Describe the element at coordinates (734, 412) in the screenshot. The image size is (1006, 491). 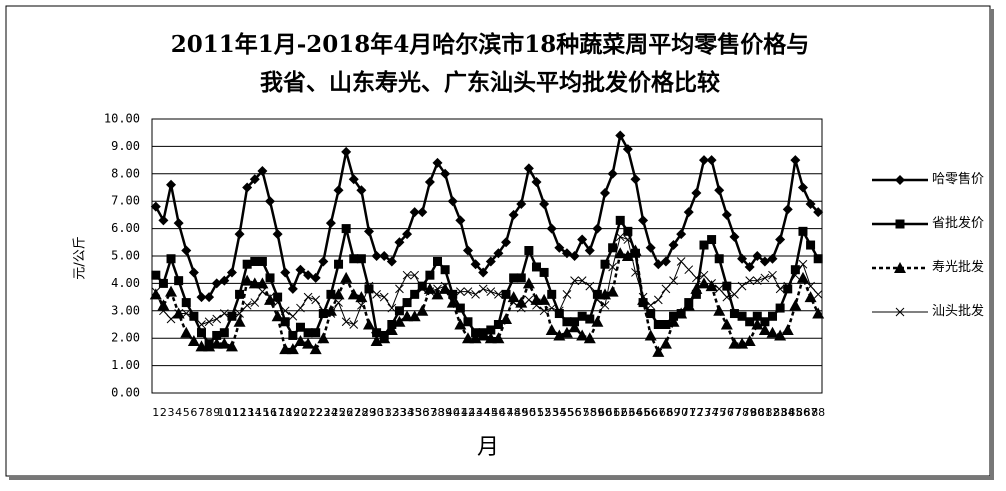
I see `x-tick-label: 77` at that location.